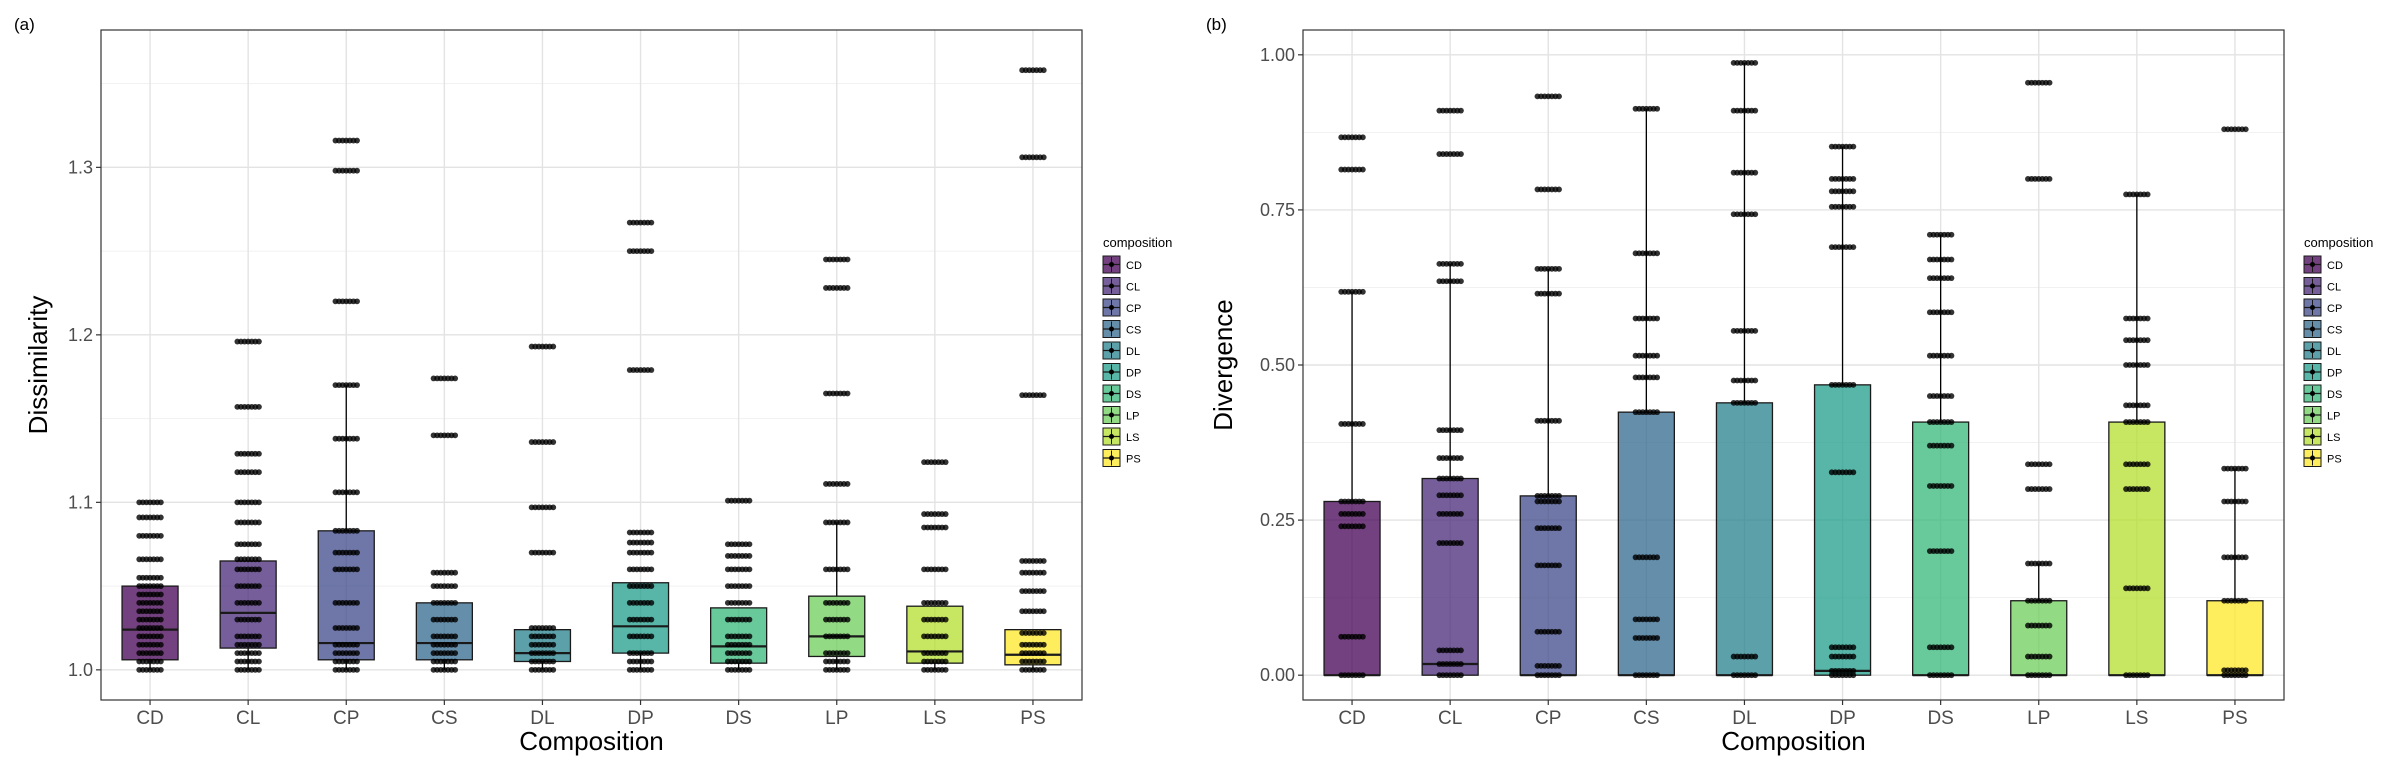 Image resolution: width=2400 pixels, height=768 pixels. Describe the element at coordinates (1450, 718) in the screenshot. I see `x-tick-label: CL` at that location.